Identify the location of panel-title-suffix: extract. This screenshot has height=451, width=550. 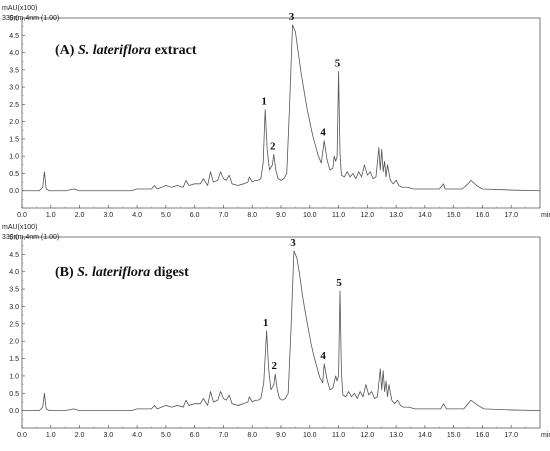
(174, 50).